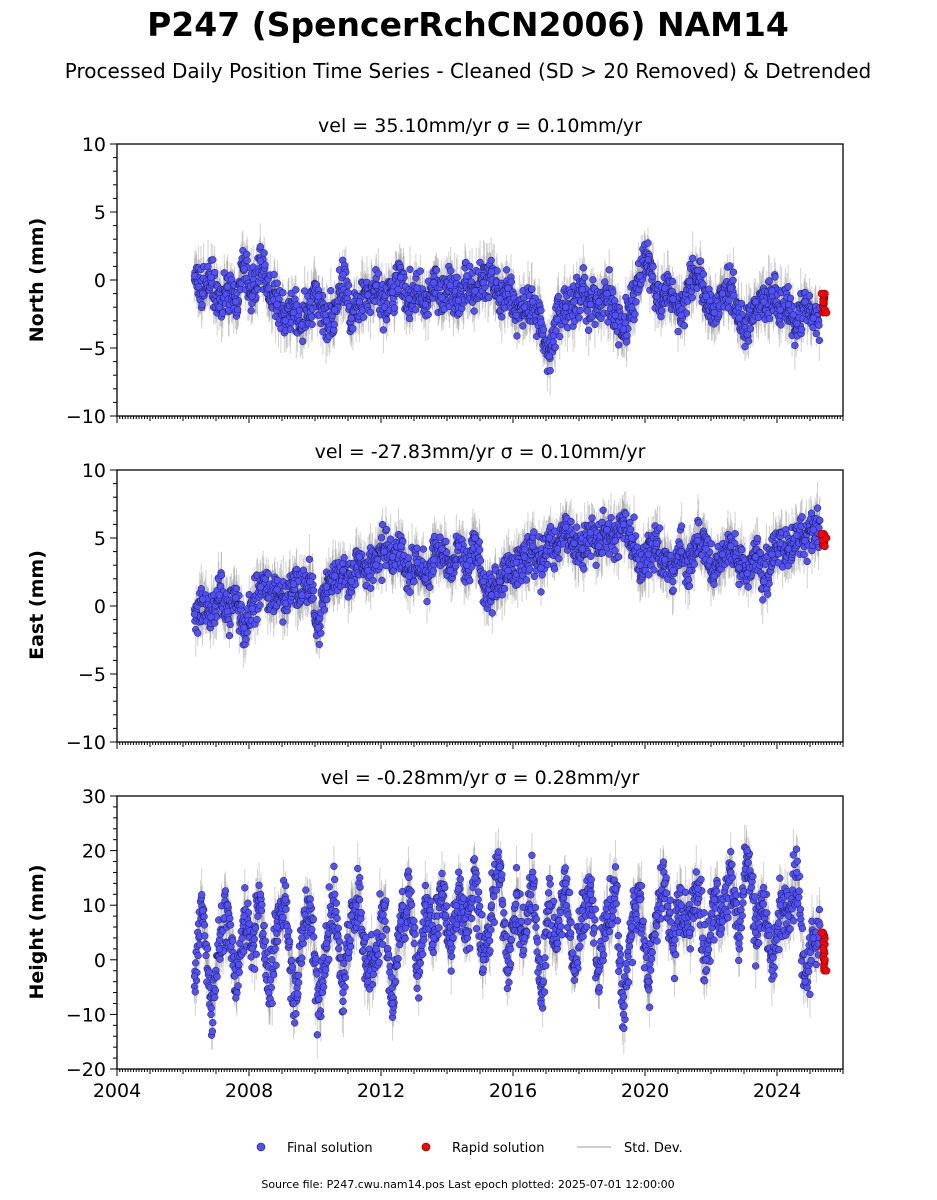  Describe the element at coordinates (507, 307) in the screenshot. I see `final-solution-points` at that location.